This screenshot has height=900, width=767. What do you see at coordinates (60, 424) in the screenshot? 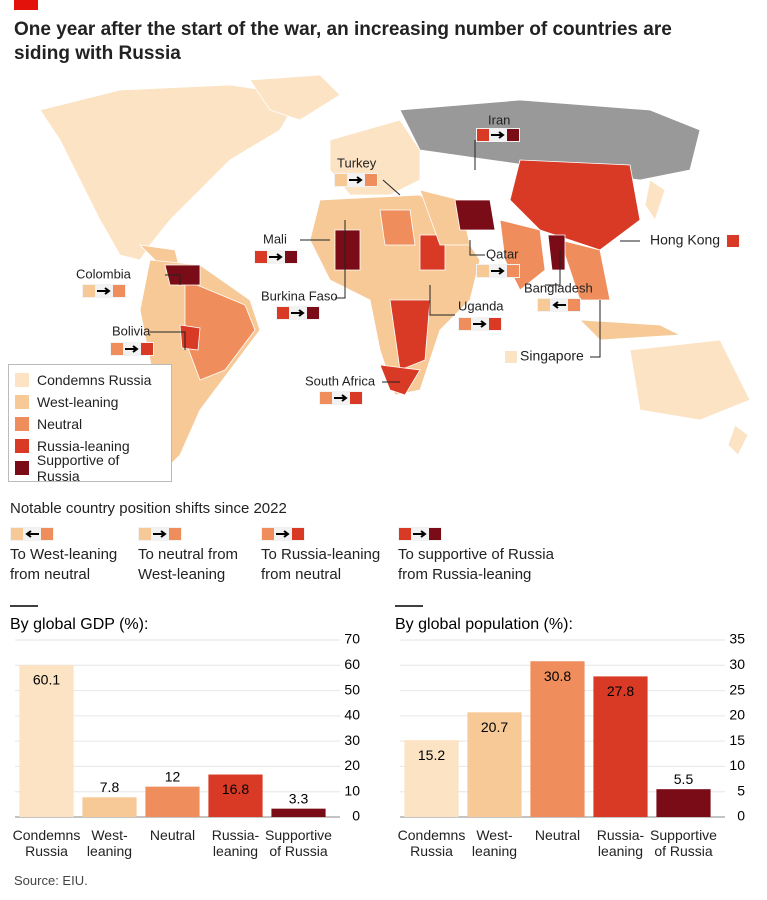
I see `legend-label: Neutral` at bounding box center [60, 424].